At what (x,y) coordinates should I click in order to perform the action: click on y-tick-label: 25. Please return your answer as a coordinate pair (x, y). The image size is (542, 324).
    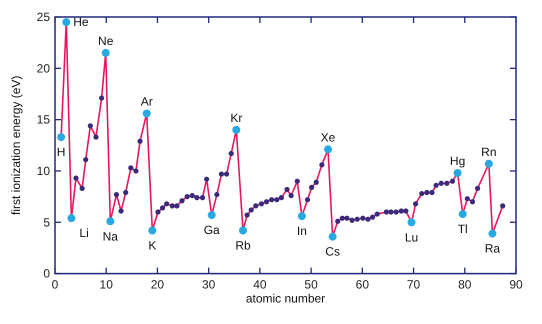
    Looking at the image, I should click on (43, 17).